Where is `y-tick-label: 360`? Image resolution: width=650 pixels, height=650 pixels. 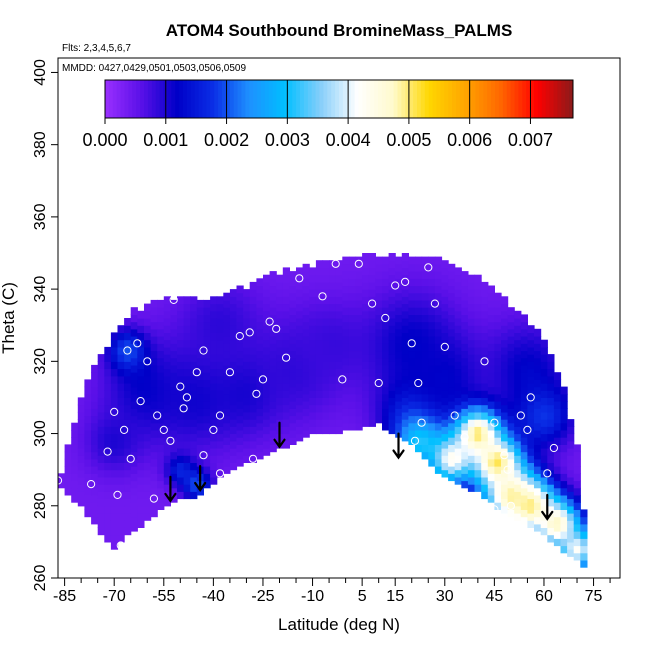 y-tick-label: 360 is located at coordinates (40, 216).